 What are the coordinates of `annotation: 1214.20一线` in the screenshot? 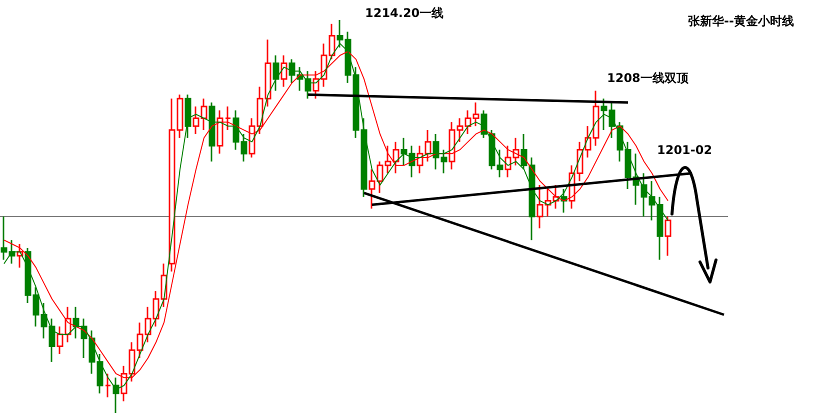 It's located at (404, 13).